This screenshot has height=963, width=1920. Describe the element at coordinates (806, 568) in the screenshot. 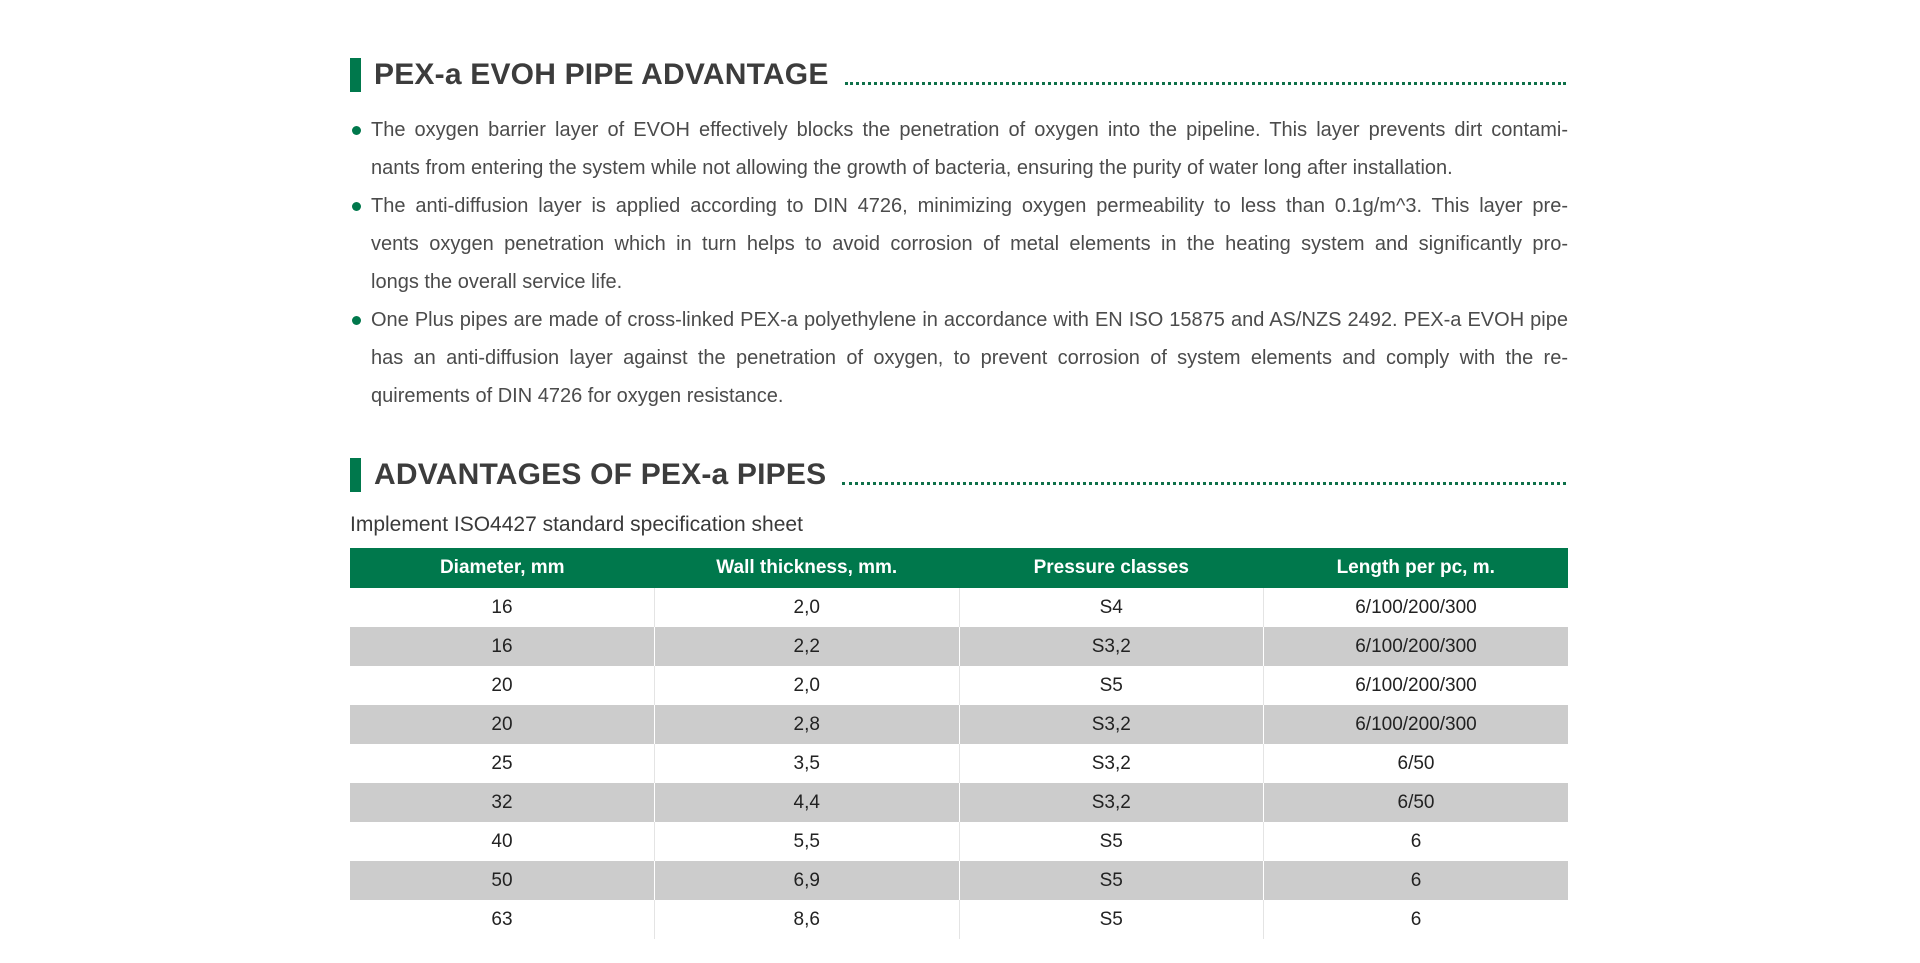

I see `column-header: Wall thickness, mm.` at that location.